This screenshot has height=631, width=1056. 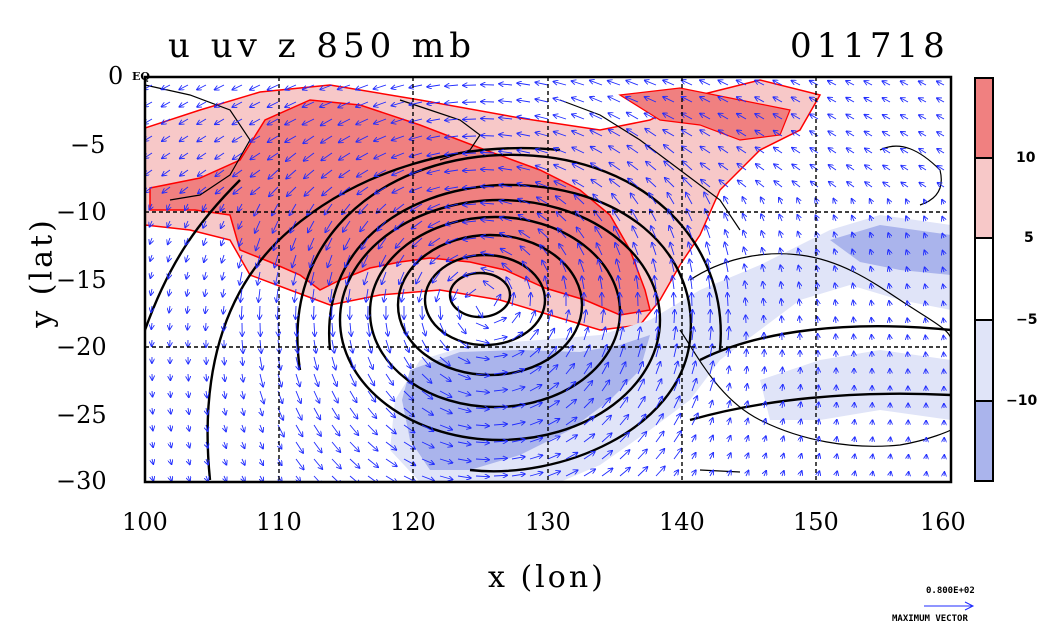 What do you see at coordinates (81, 347) in the screenshot?
I see `y-tick-20: −20` at bounding box center [81, 347].